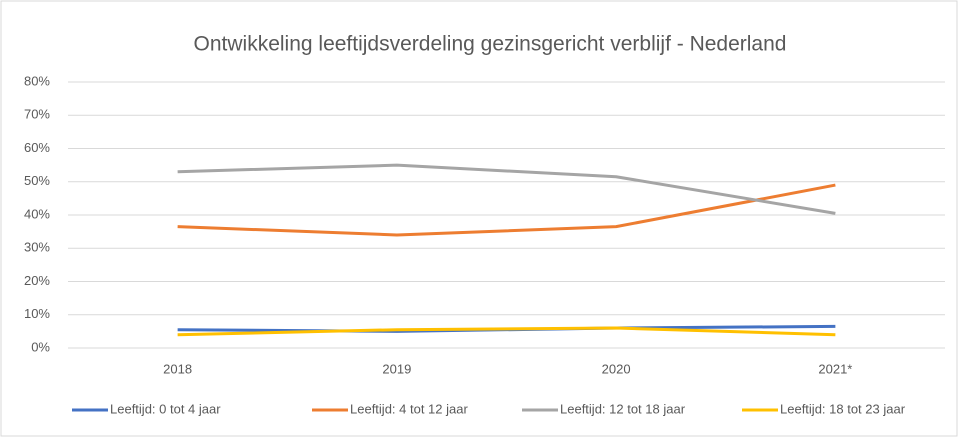 This screenshot has height=442, width=958. Describe the element at coordinates (623, 408) in the screenshot. I see `legend-label: Leeftijd: 12 tot 18 jaar` at that location.